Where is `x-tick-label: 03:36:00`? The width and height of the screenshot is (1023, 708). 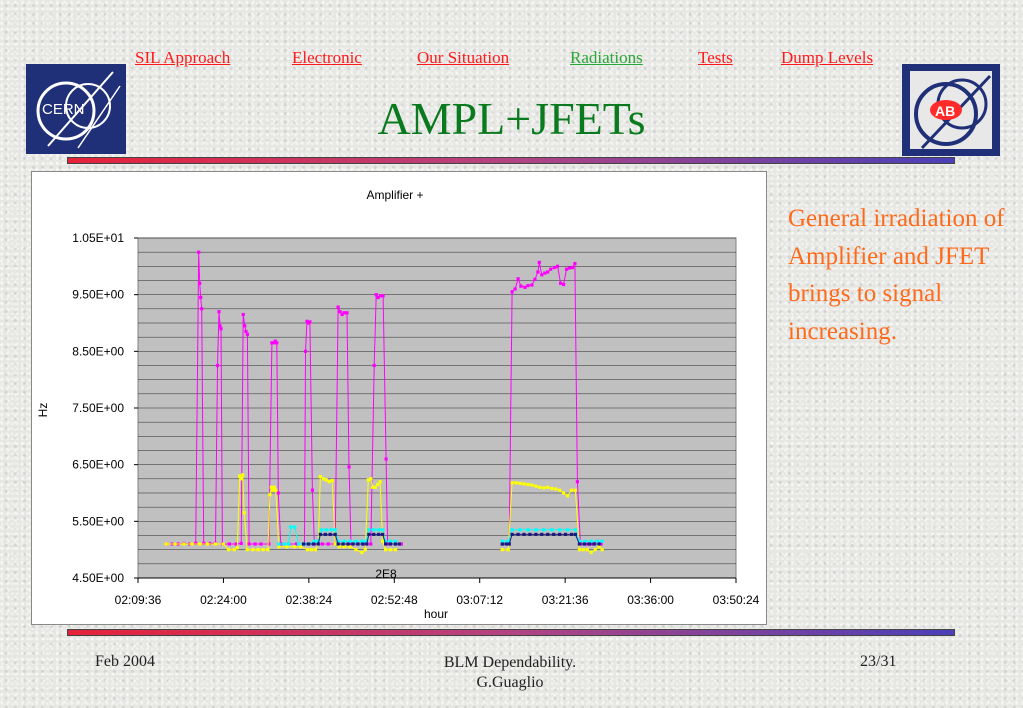
x-tick-label: 03:36:00 is located at coordinates (650, 600).